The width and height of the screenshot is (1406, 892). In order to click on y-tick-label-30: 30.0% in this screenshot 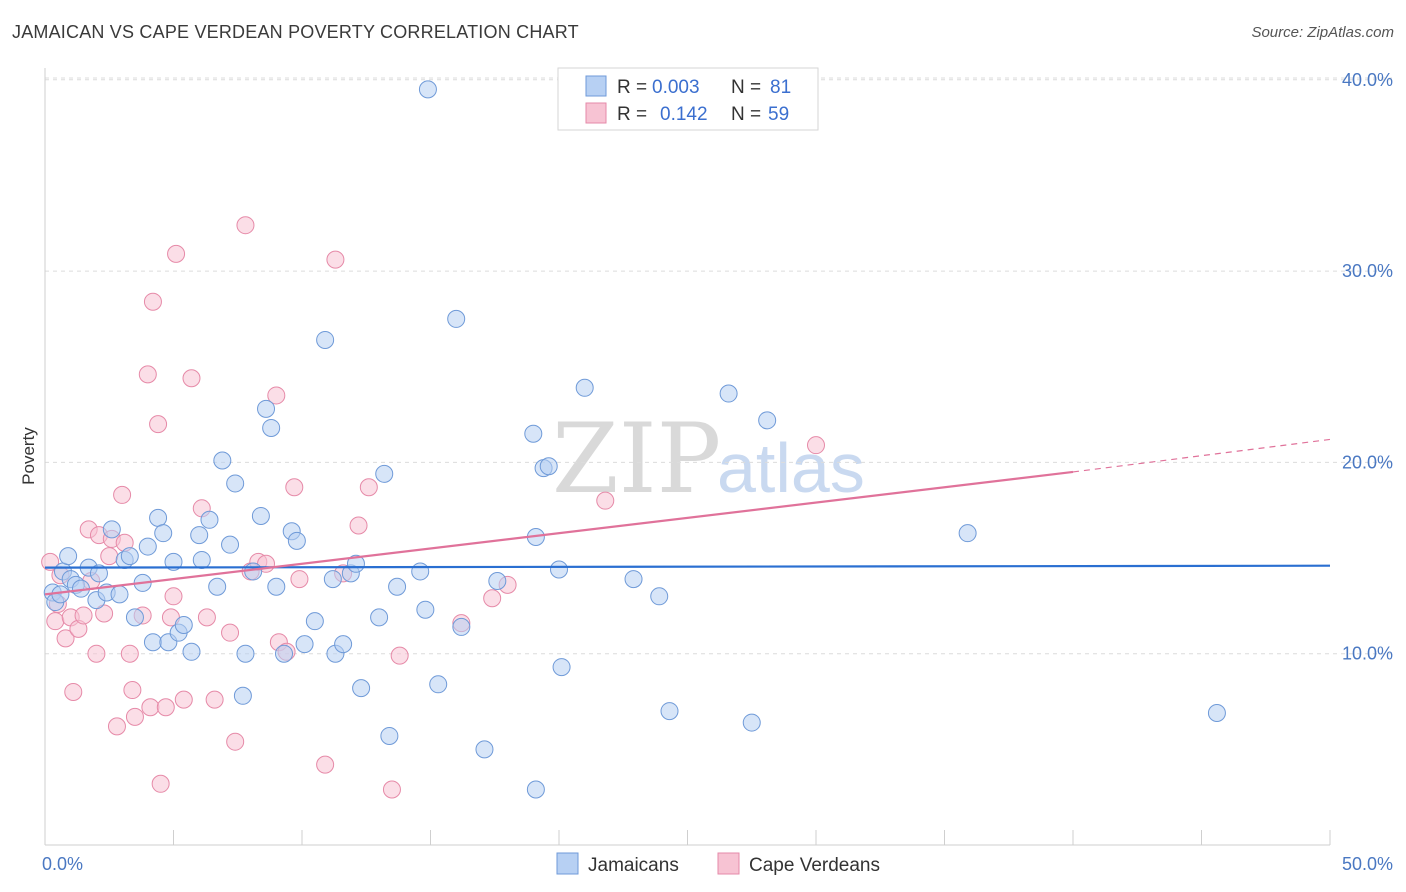, I will do `click(1367, 271)`.